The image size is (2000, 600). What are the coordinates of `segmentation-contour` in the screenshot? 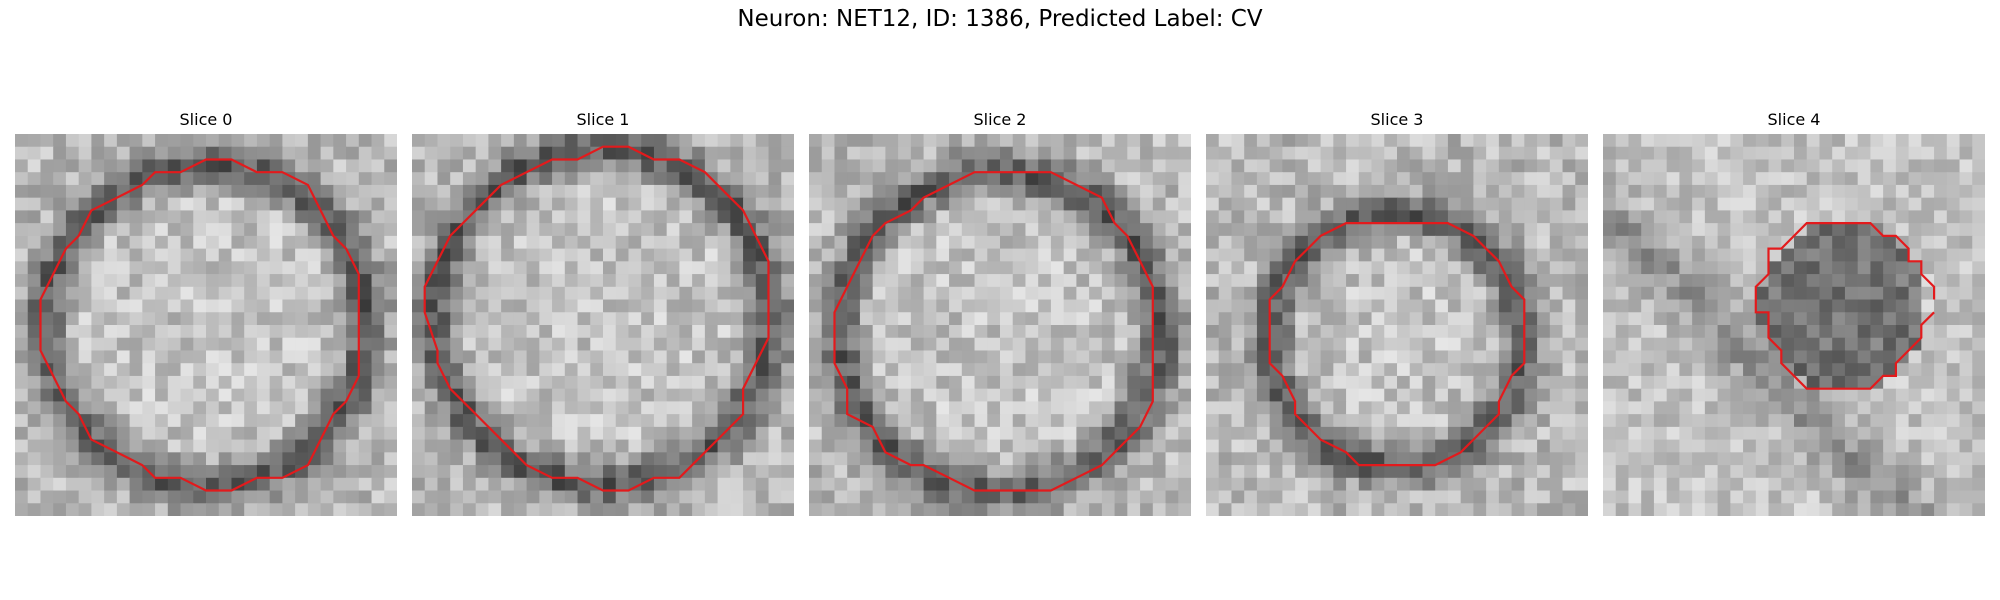 It's located at (1397, 344).